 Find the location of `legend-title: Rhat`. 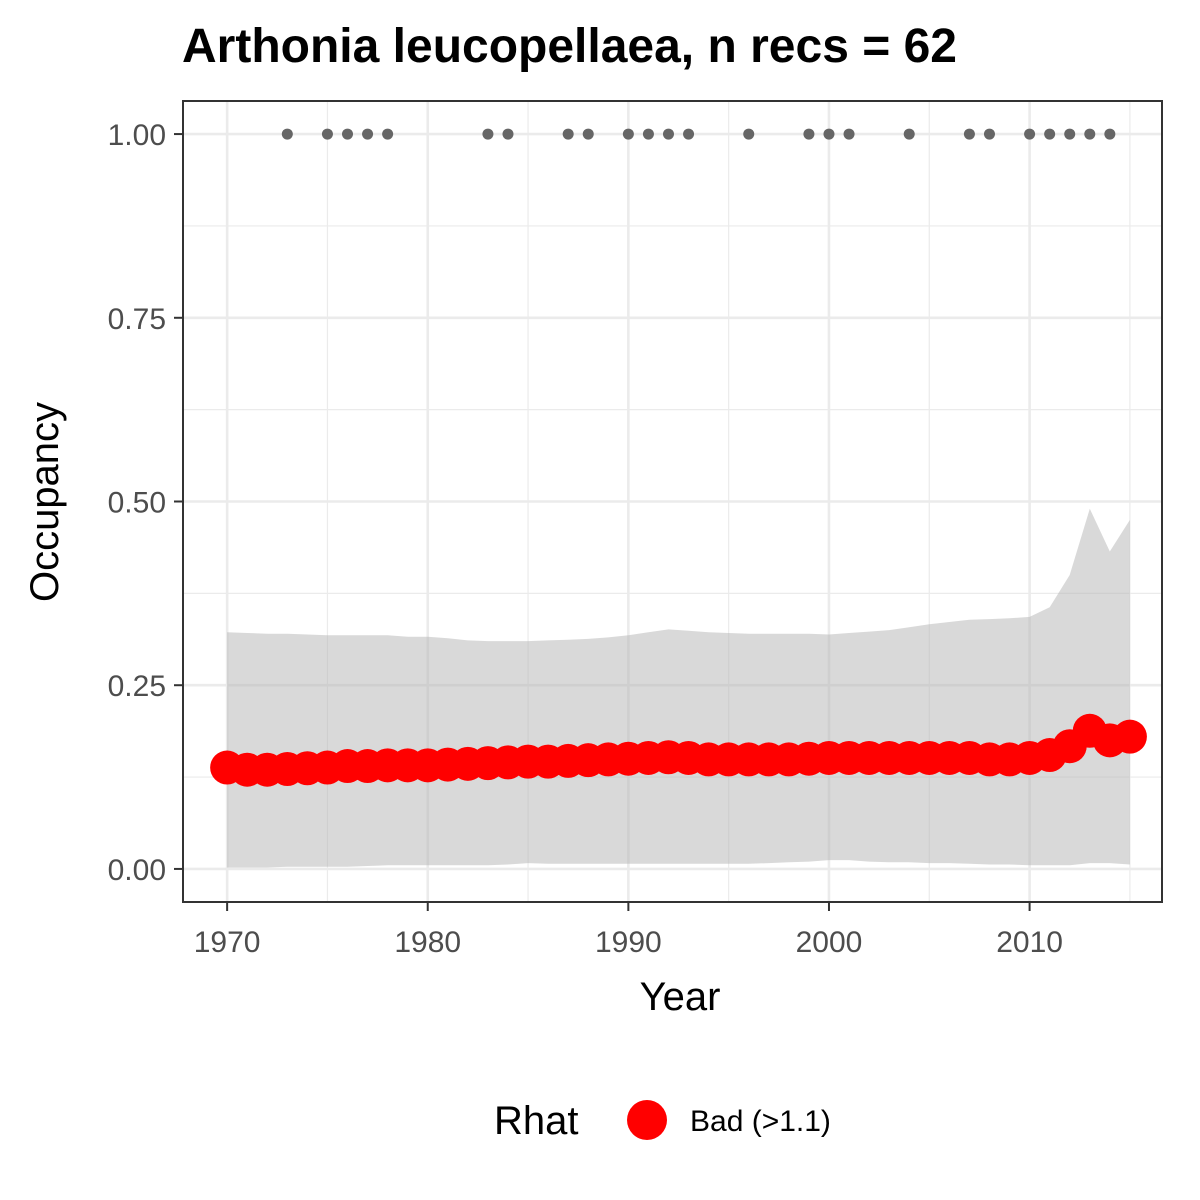

legend-title: Rhat is located at coordinates (536, 1121).